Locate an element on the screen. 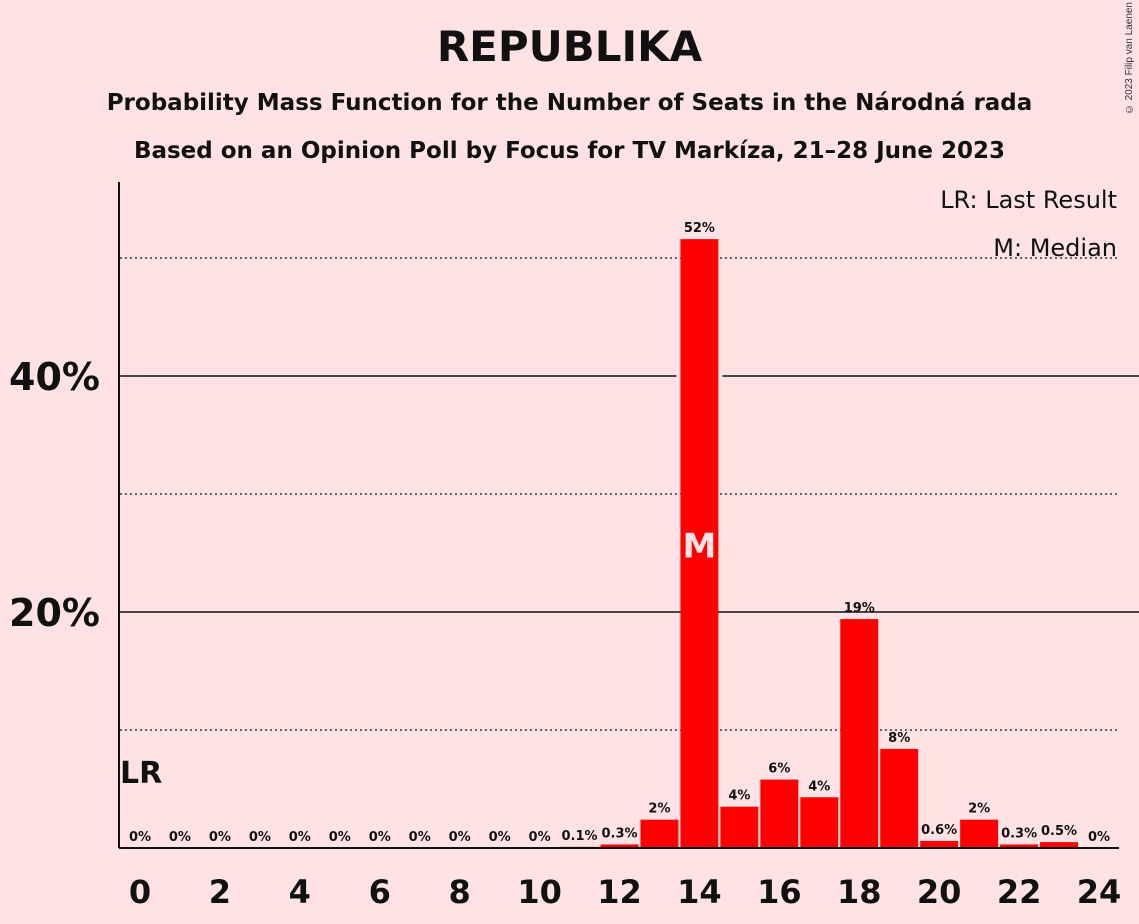  chart-title: REPUBLIKA is located at coordinates (569, 46).